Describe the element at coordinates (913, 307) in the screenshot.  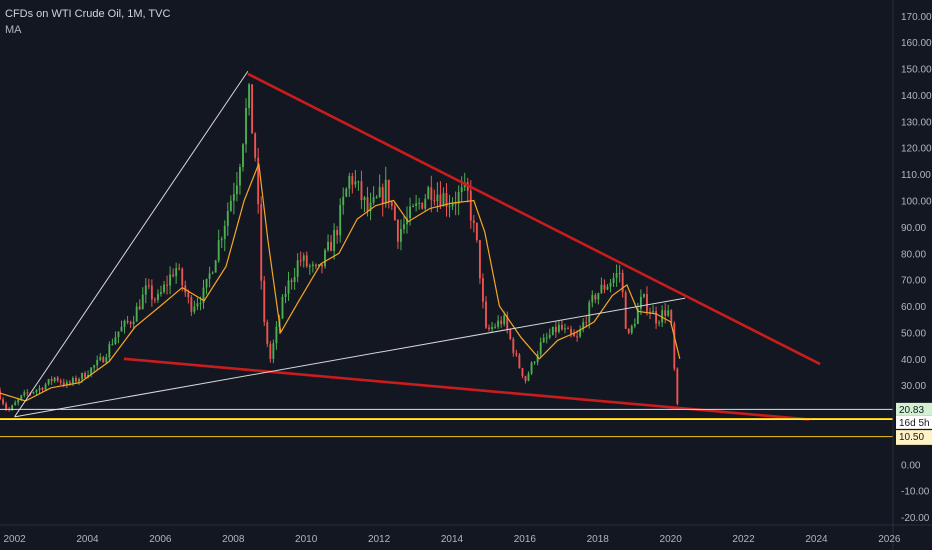
I see `y-tick-label: 60.00` at that location.